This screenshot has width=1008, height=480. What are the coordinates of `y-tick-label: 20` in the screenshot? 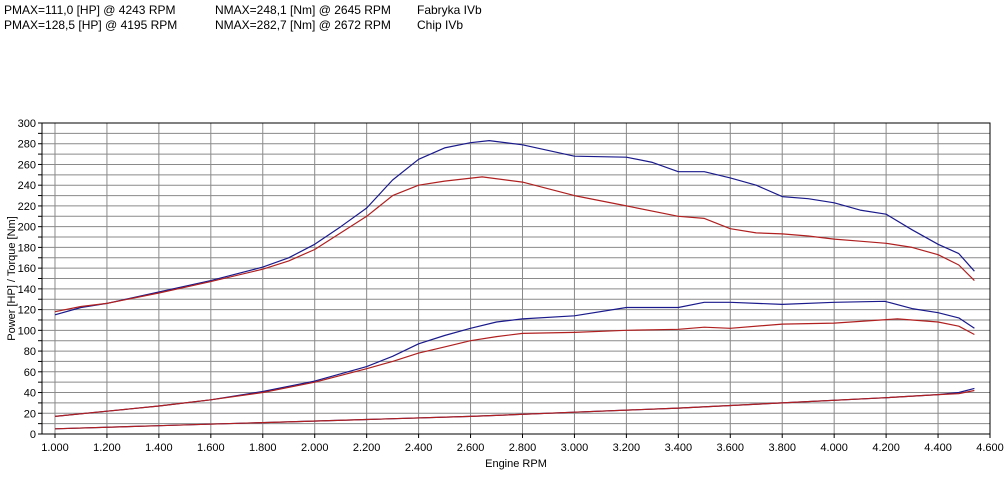 It's located at (30, 414).